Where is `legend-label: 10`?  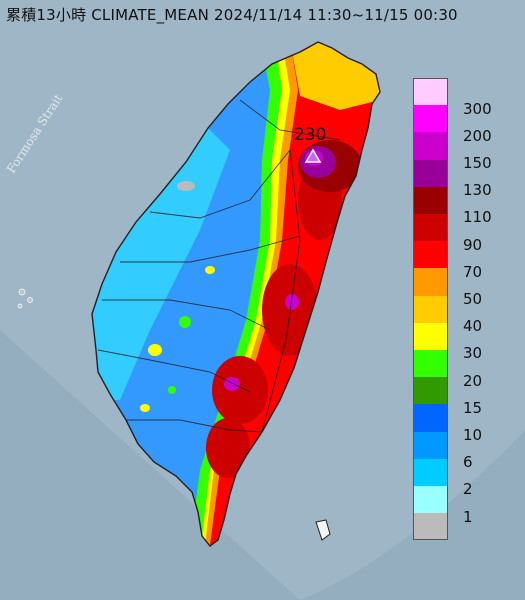
legend-label: 10 is located at coordinates (473, 435).